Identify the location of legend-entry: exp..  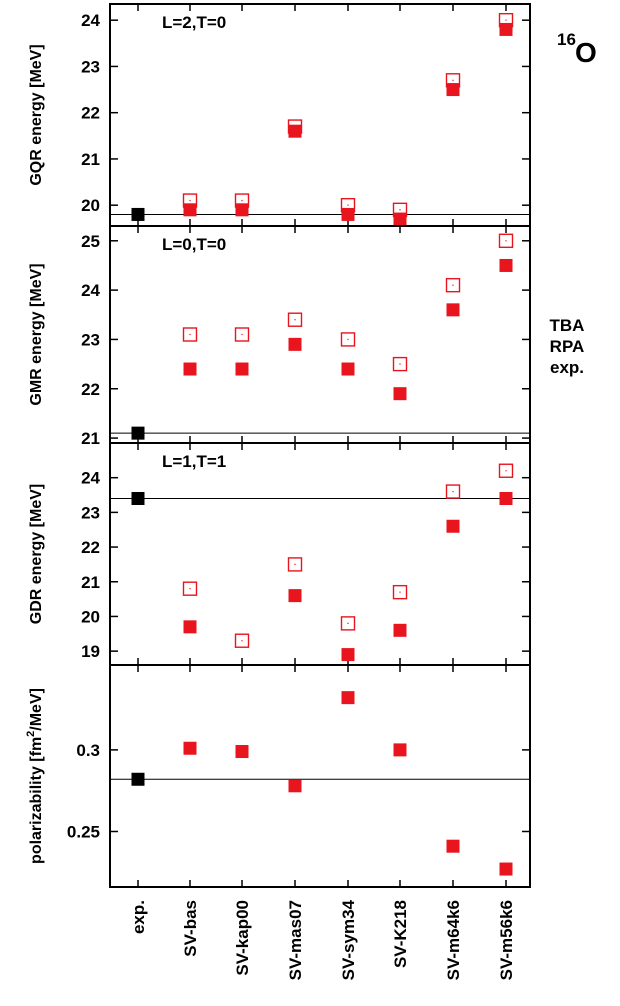
(567, 367).